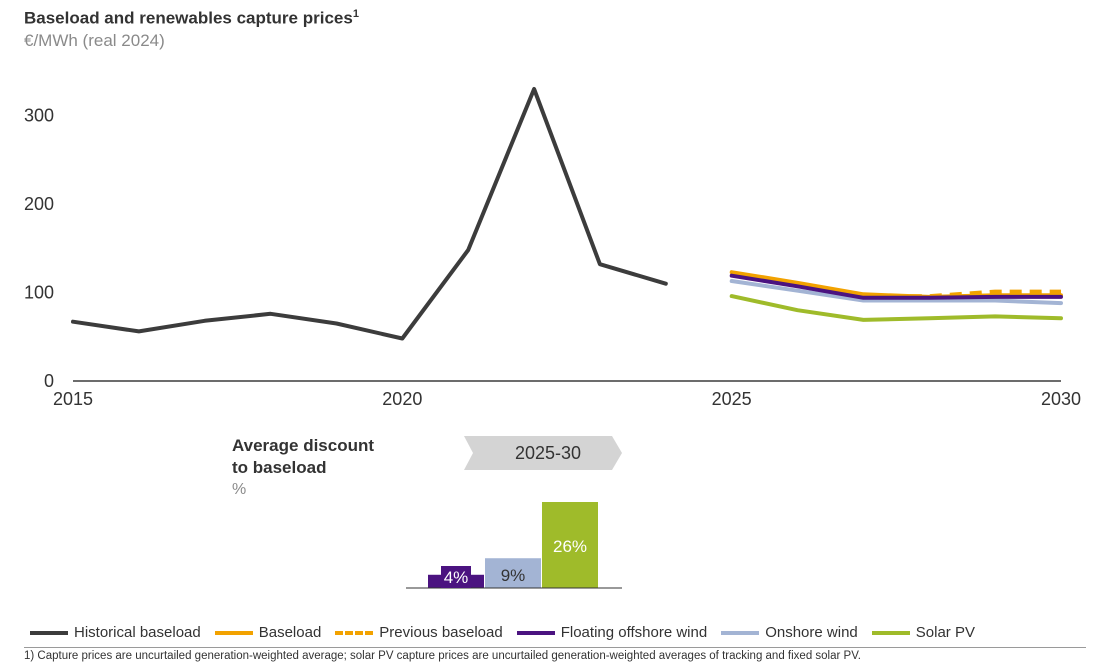  I want to click on series-line-onshore-wind, so click(896, 292).